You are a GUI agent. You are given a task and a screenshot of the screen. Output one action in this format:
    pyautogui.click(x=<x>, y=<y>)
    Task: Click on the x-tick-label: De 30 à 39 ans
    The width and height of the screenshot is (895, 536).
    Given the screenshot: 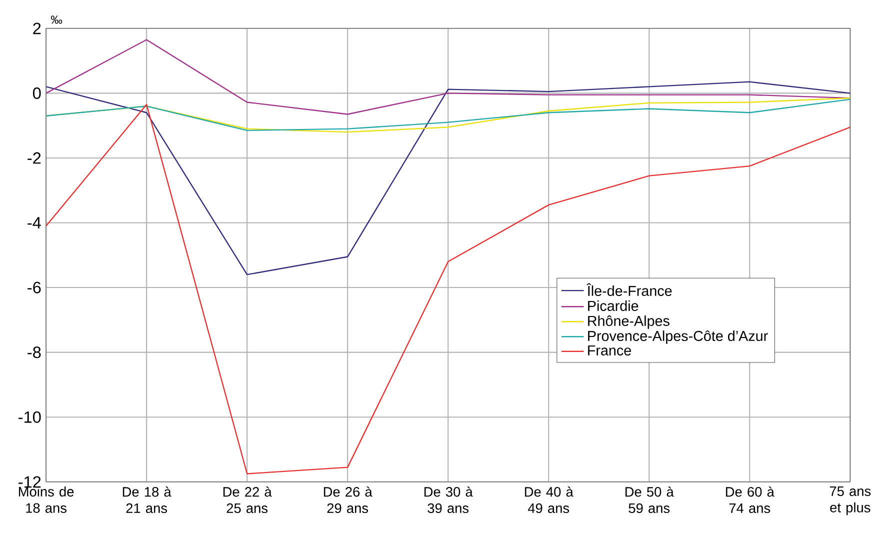 What is the action you would take?
    pyautogui.click(x=448, y=500)
    